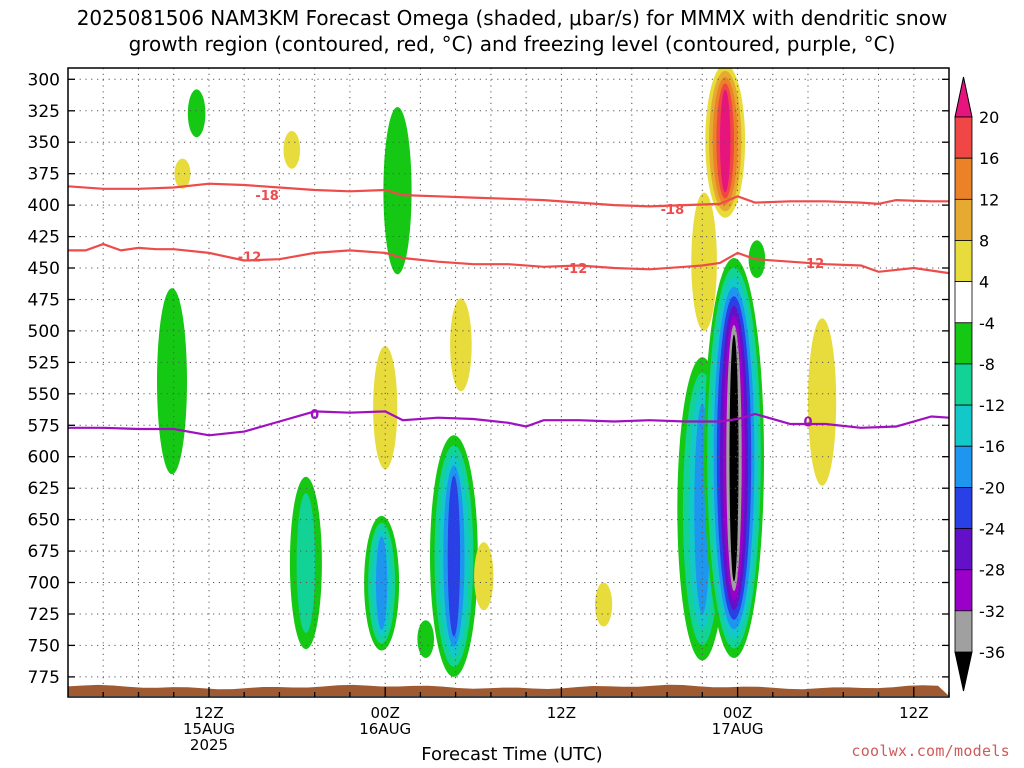 This screenshot has height=768, width=1024. Describe the element at coordinates (561, 713) in the screenshot. I see `x-tick-label-2-line1: 12Z` at that location.